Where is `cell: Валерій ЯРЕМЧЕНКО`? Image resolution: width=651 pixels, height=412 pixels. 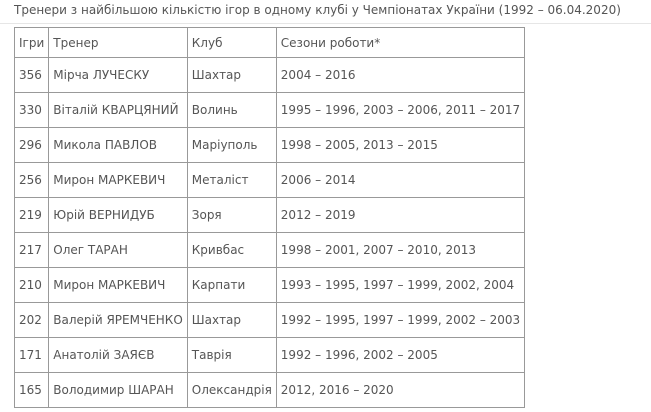 cell: Валерій ЯРЕМЧЕНКО is located at coordinates (118, 320).